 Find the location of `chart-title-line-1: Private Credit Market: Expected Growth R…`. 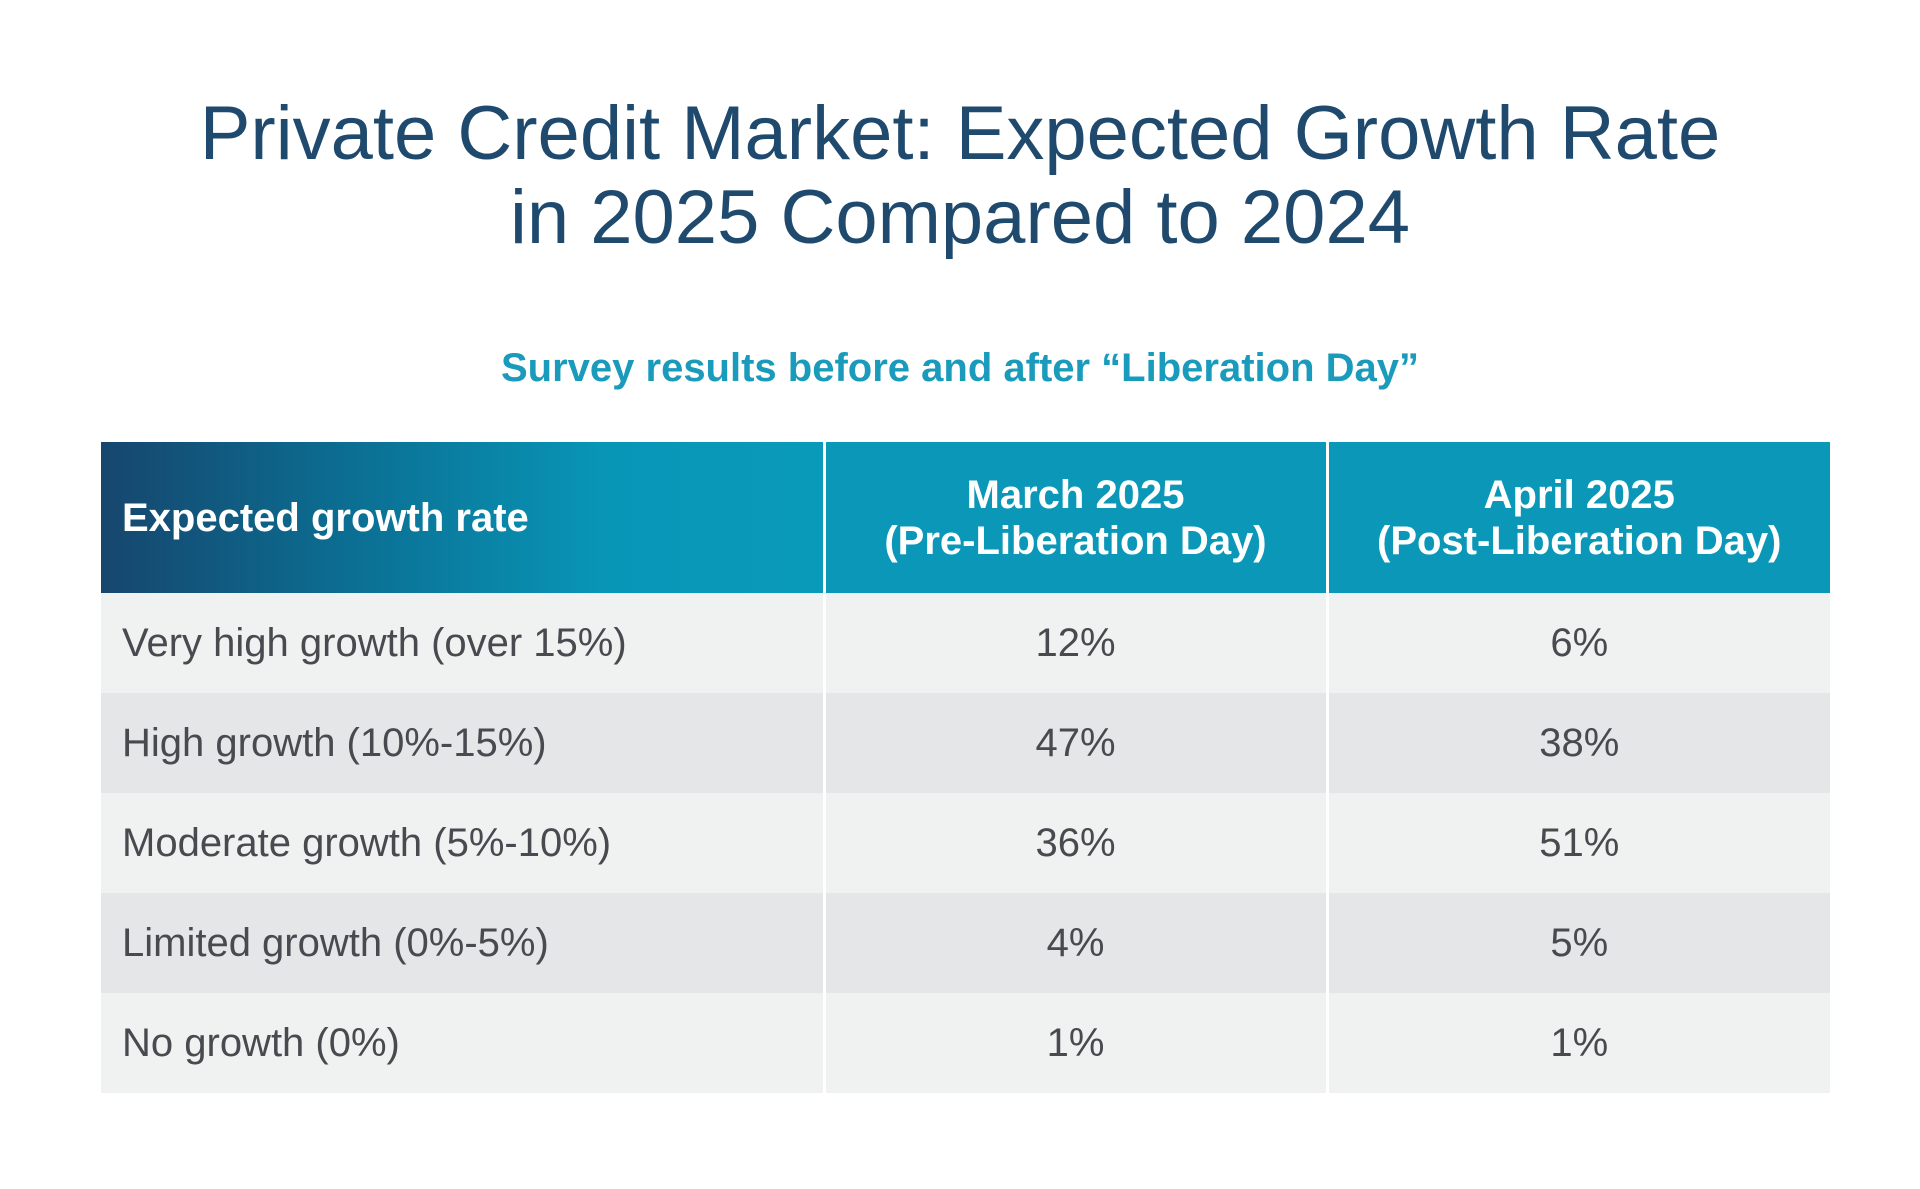

chart-title-line-1: Private Credit Market: Expected Growth R… is located at coordinates (960, 133).